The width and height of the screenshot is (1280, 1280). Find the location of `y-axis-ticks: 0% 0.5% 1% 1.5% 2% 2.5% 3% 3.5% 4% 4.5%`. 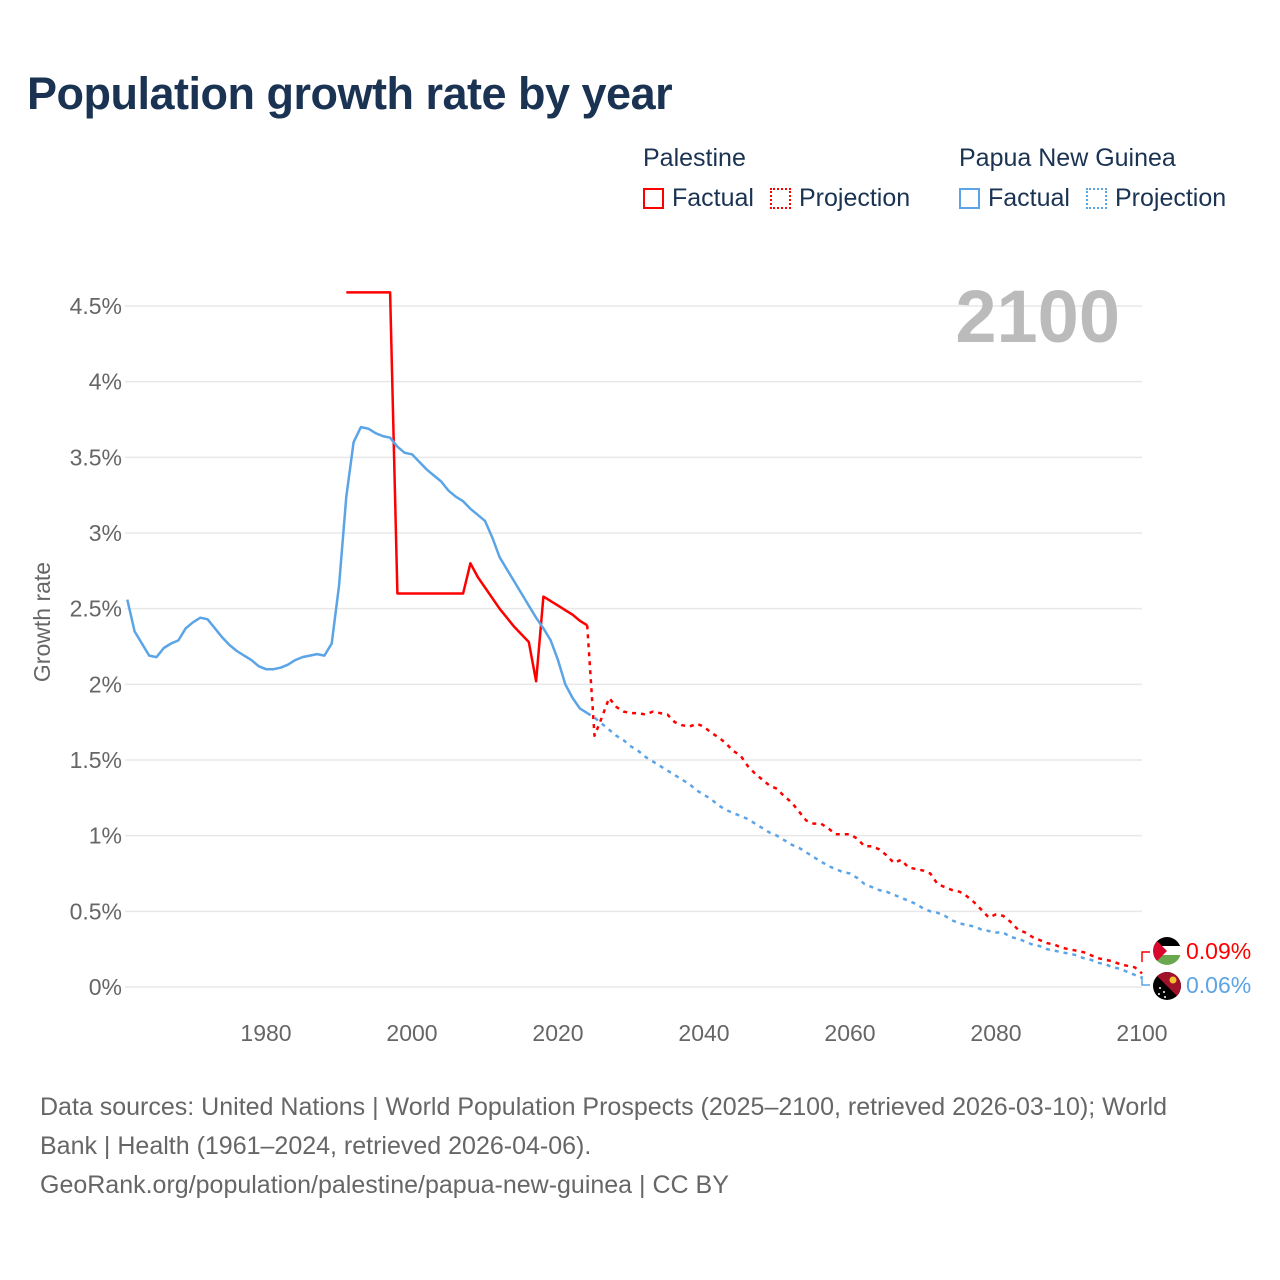

y-axis-ticks: 0% 0.5% 1% 1.5% 2% 2.5% 3% 3.5% 4% 4.5% is located at coordinates (96, 646).